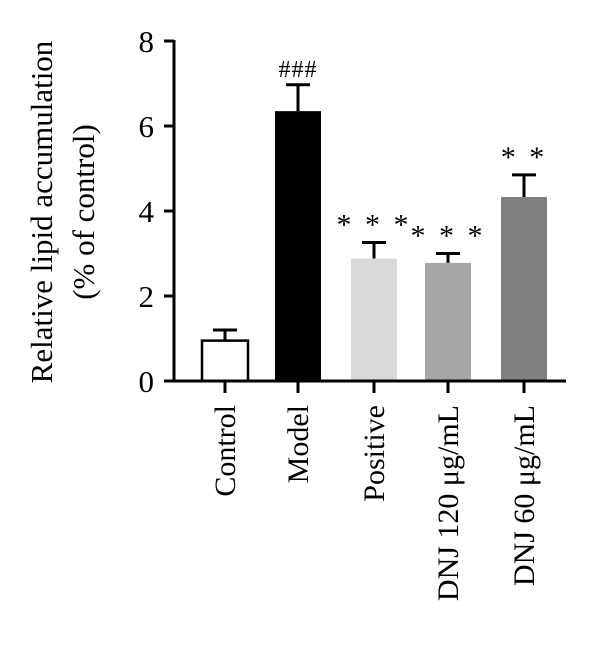  Describe the element at coordinates (524, 157) in the screenshot. I see `significance-label: * *` at that location.